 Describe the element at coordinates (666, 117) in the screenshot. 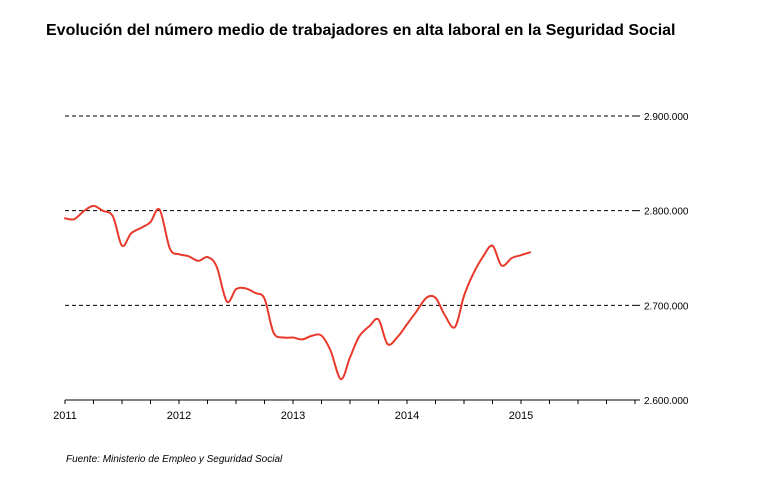

I see `y-tick-label: 2.900.000` at that location.